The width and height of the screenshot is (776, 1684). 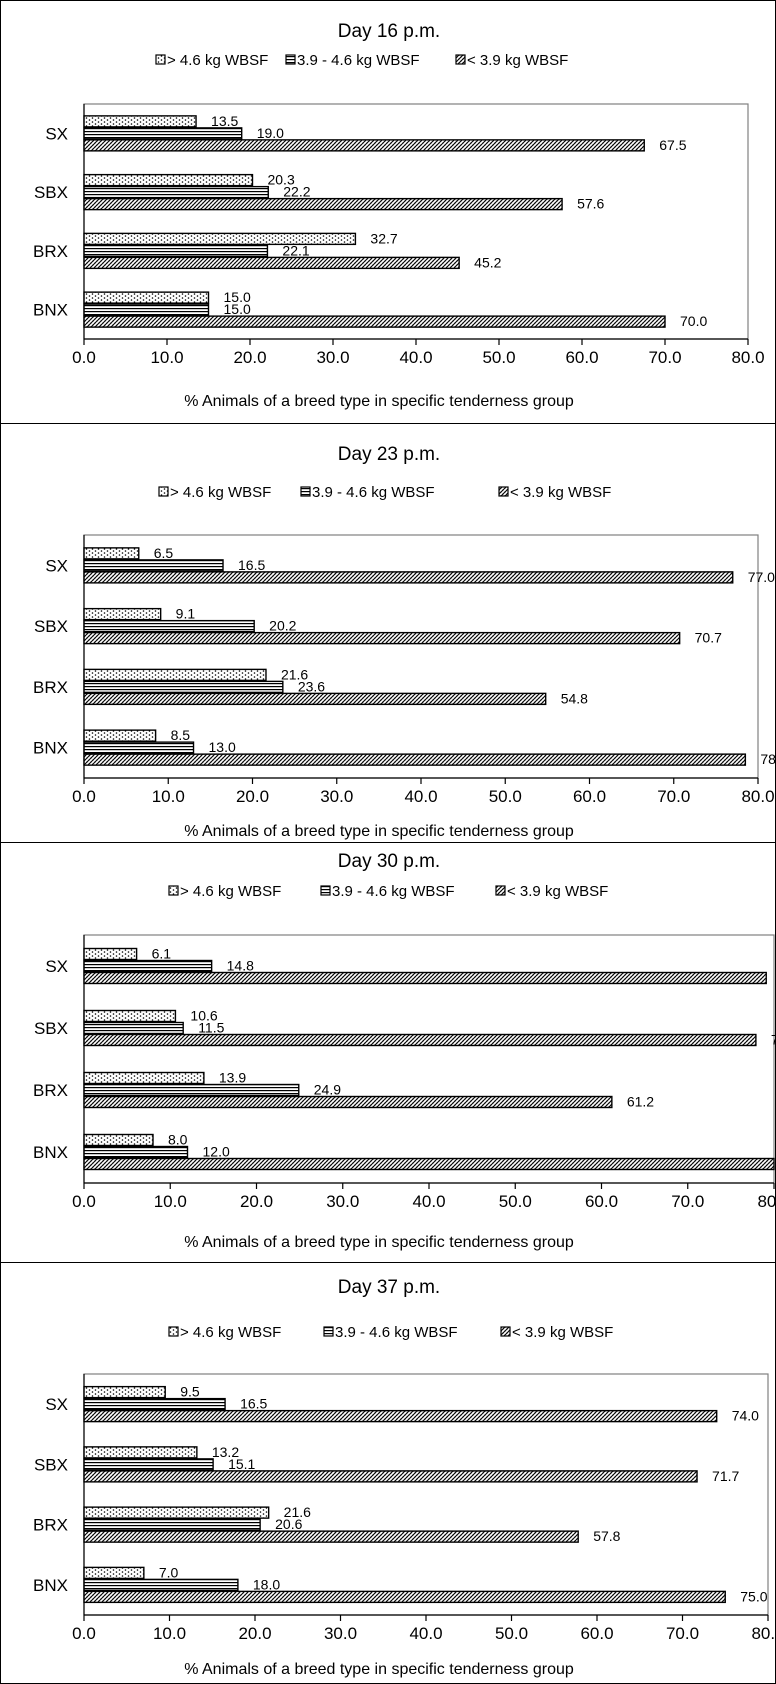 I want to click on data-label: 32.7, so click(x=383, y=238).